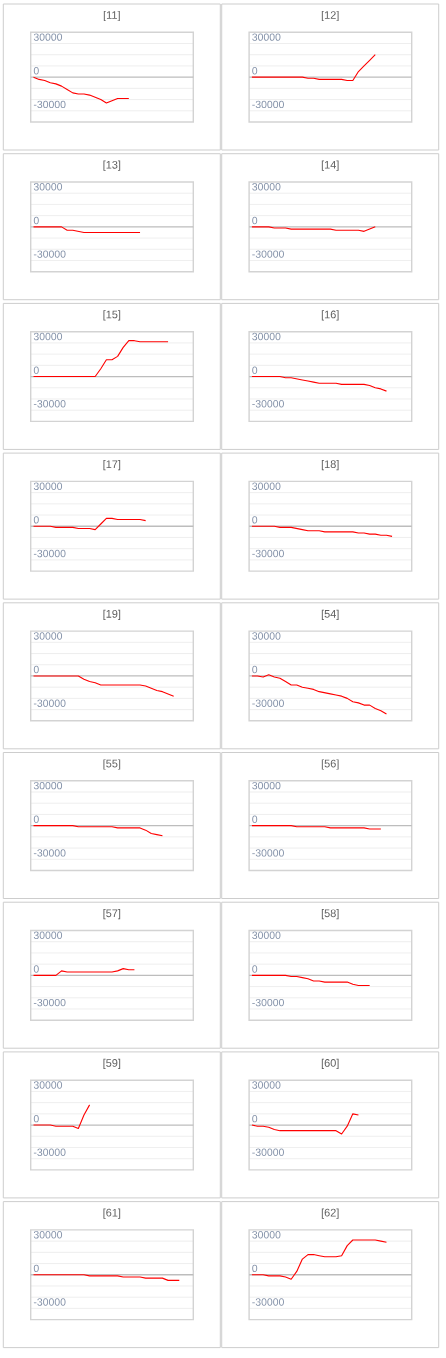 The width and height of the screenshot is (446, 1358). What do you see at coordinates (112, 914) in the screenshot?
I see `chart-title: [57]` at bounding box center [112, 914].